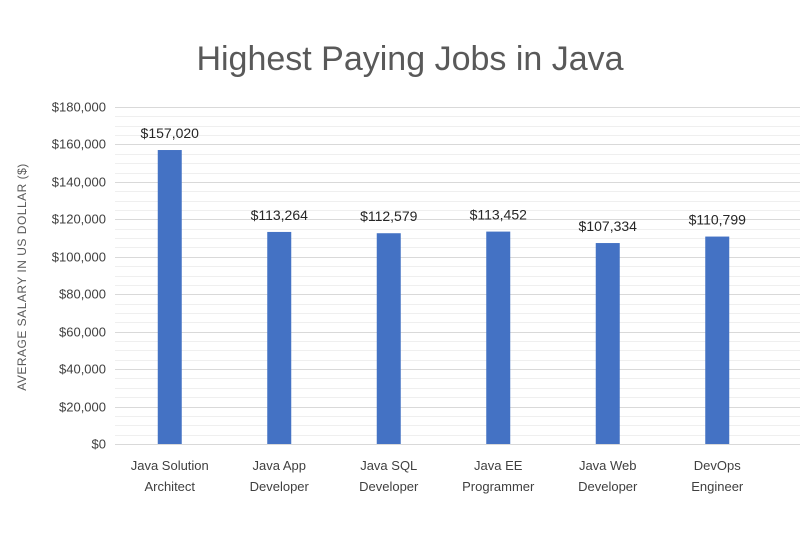 The width and height of the screenshot is (800, 533). I want to click on data-label: $113,264, so click(280, 215).